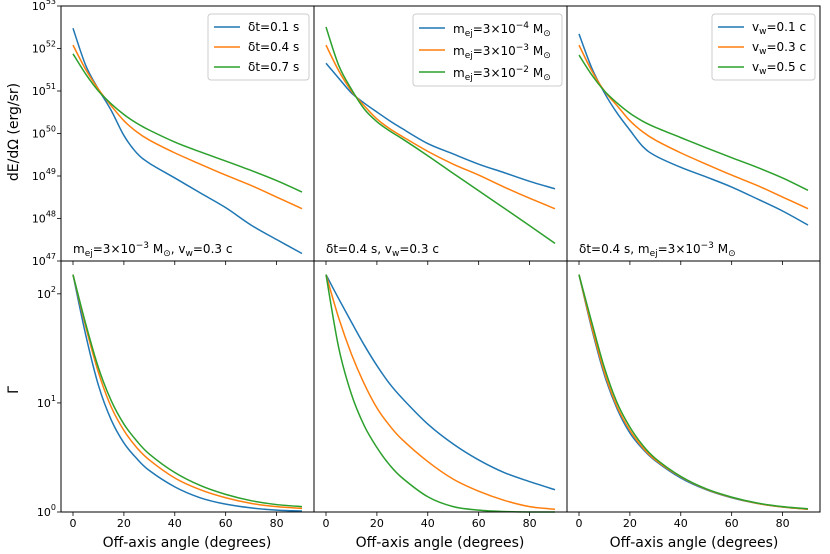 The width and height of the screenshot is (830, 554). I want to click on legend-label-0: vw=0.1 c, so click(779, 28).